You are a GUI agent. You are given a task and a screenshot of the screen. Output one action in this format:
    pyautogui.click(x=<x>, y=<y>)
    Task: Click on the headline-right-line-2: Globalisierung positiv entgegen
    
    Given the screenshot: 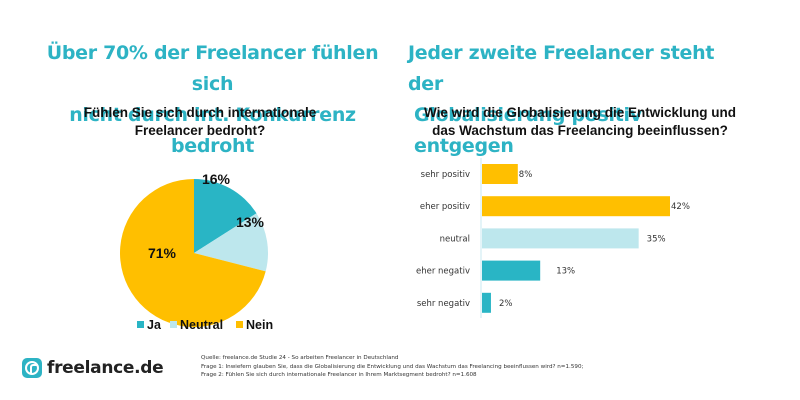 What is the action you would take?
    pyautogui.click(x=528, y=130)
    